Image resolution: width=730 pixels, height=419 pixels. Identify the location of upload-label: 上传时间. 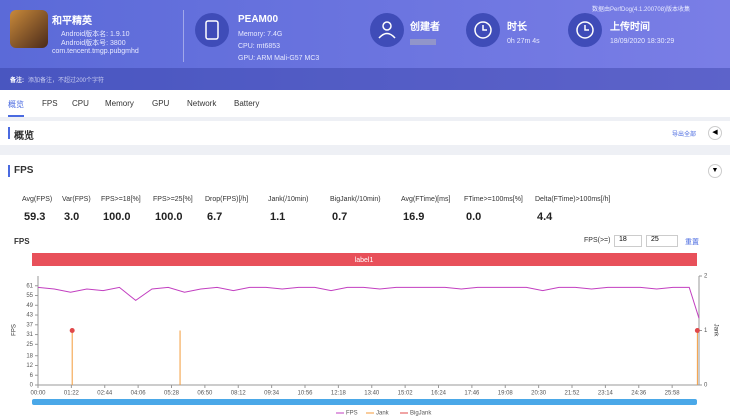
(630, 27).